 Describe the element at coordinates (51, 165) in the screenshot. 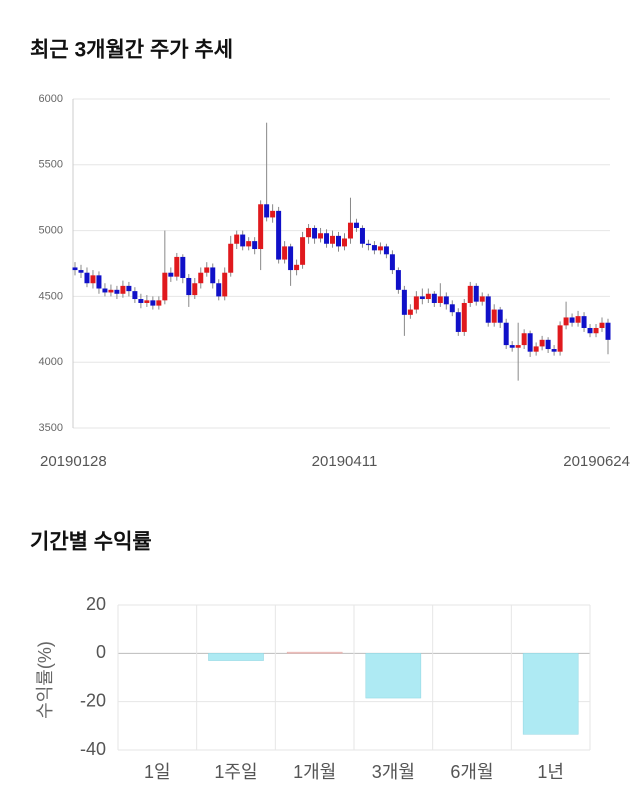

I see `y-tick-label: 5500` at that location.